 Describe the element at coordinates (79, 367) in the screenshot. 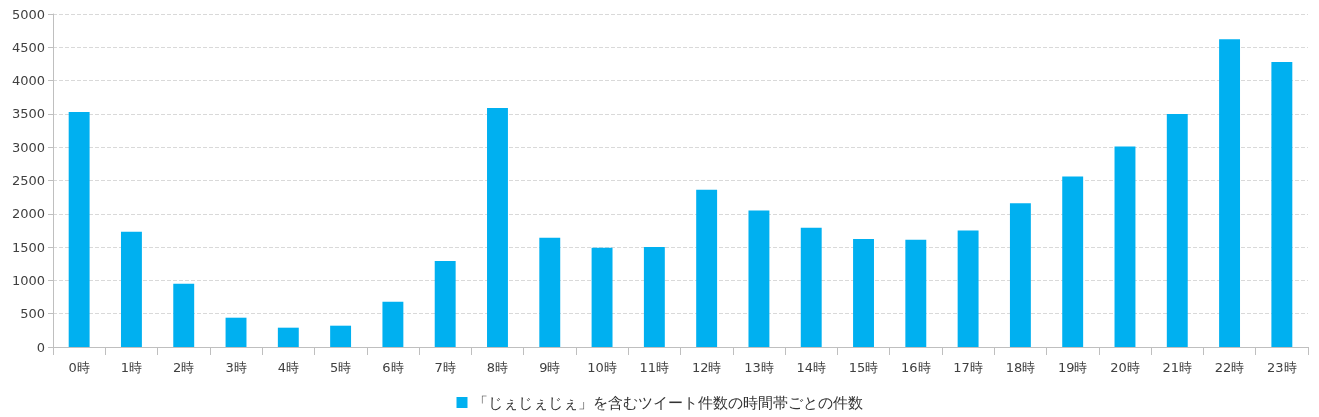

I see `x-tick-label: 0時` at that location.